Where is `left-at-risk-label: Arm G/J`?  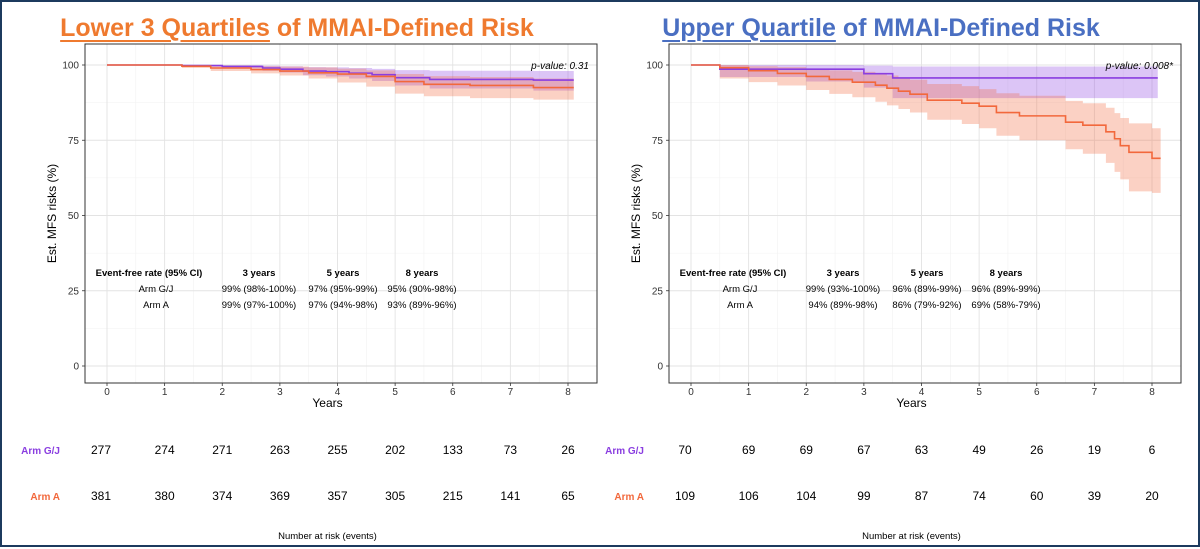 left-at-risk-label: Arm G/J is located at coordinates (40, 451).